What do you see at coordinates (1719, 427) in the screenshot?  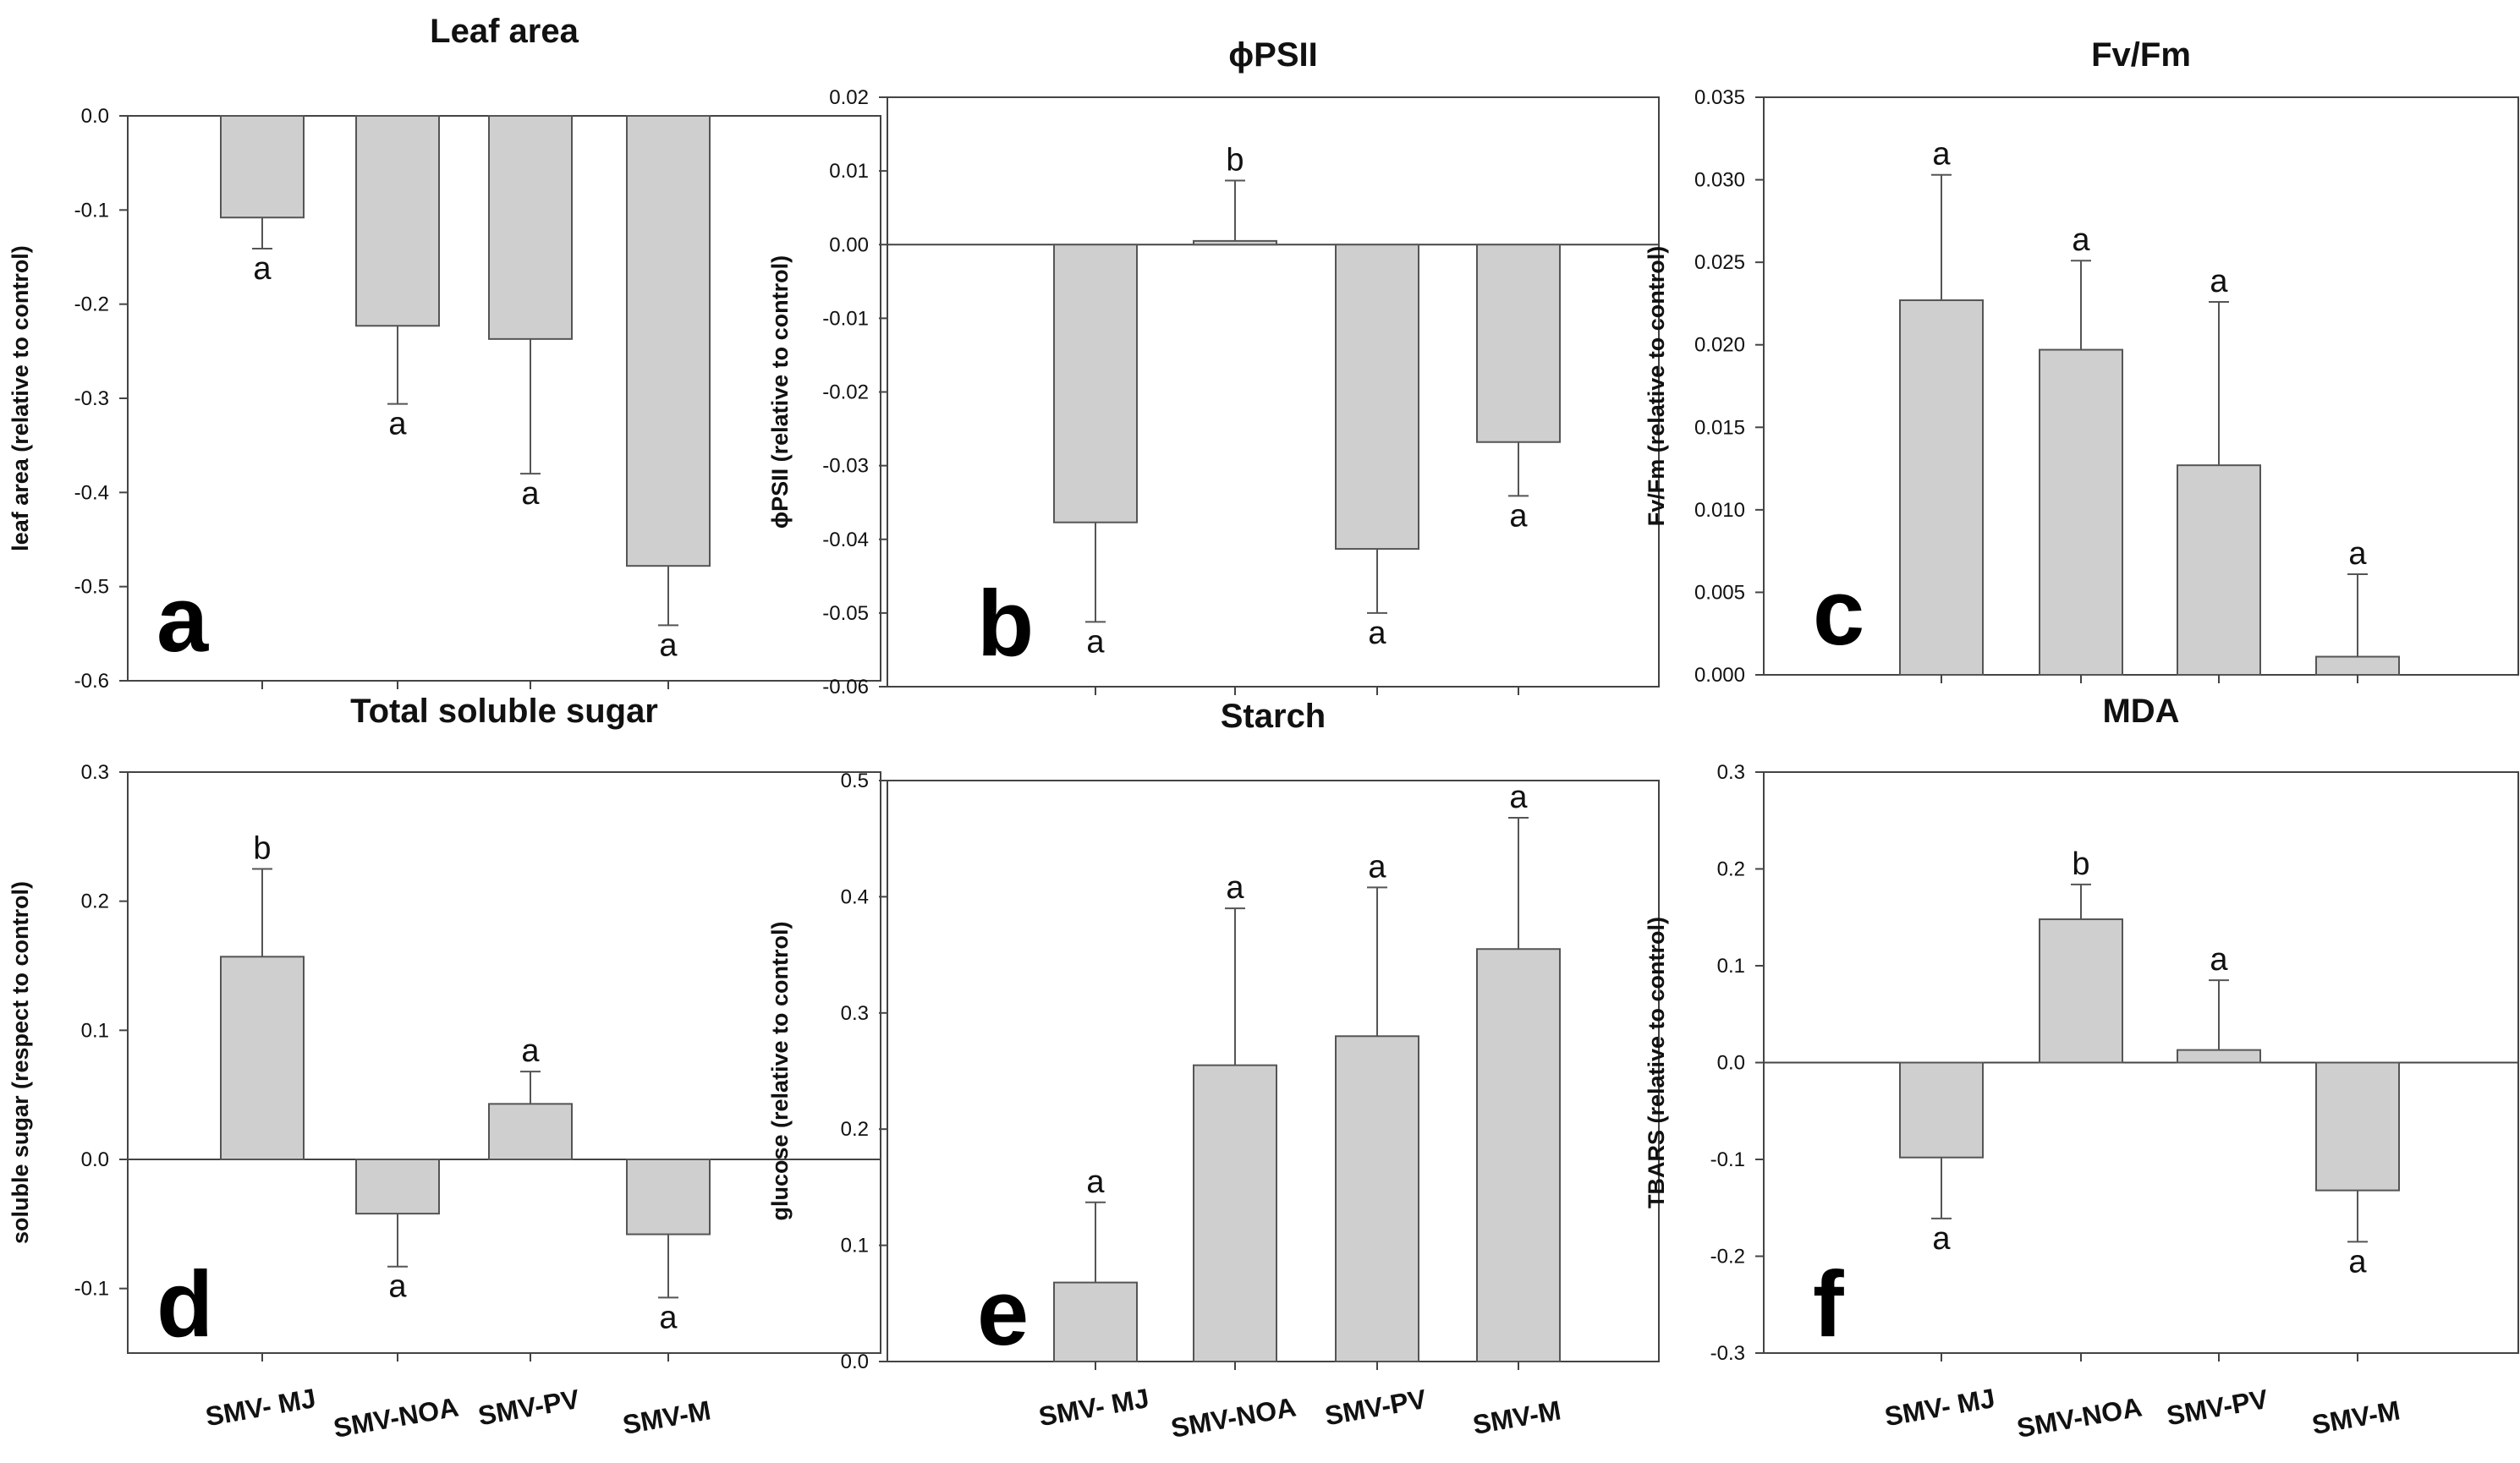 I see `y-tick-label: 0.015` at bounding box center [1719, 427].